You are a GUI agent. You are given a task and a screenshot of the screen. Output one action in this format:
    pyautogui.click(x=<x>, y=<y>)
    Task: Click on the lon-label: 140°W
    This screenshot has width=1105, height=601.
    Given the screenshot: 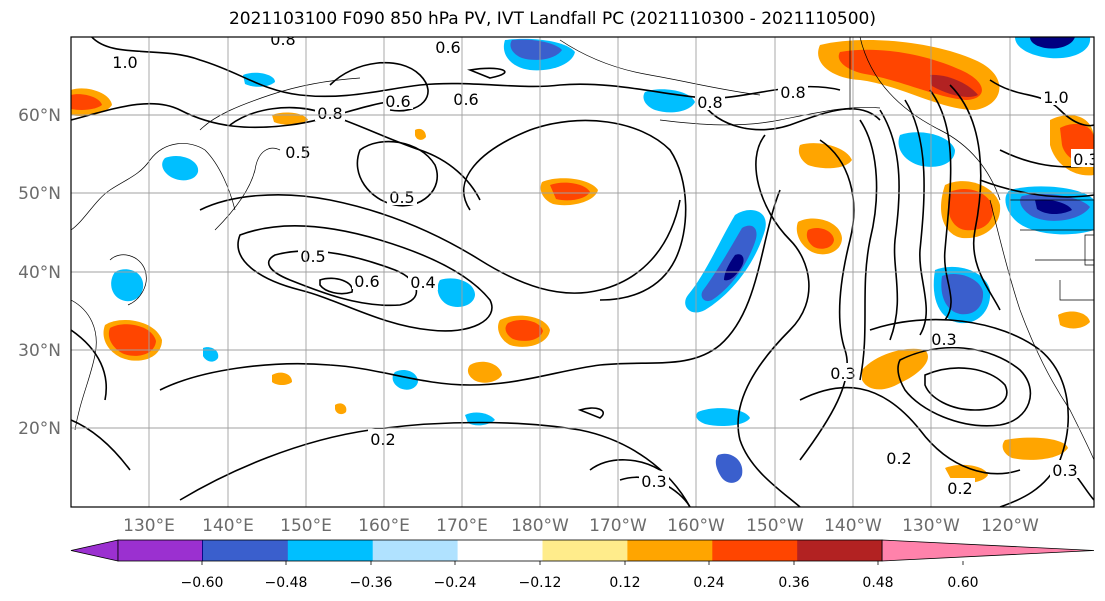 What is the action you would take?
    pyautogui.click(x=853, y=526)
    